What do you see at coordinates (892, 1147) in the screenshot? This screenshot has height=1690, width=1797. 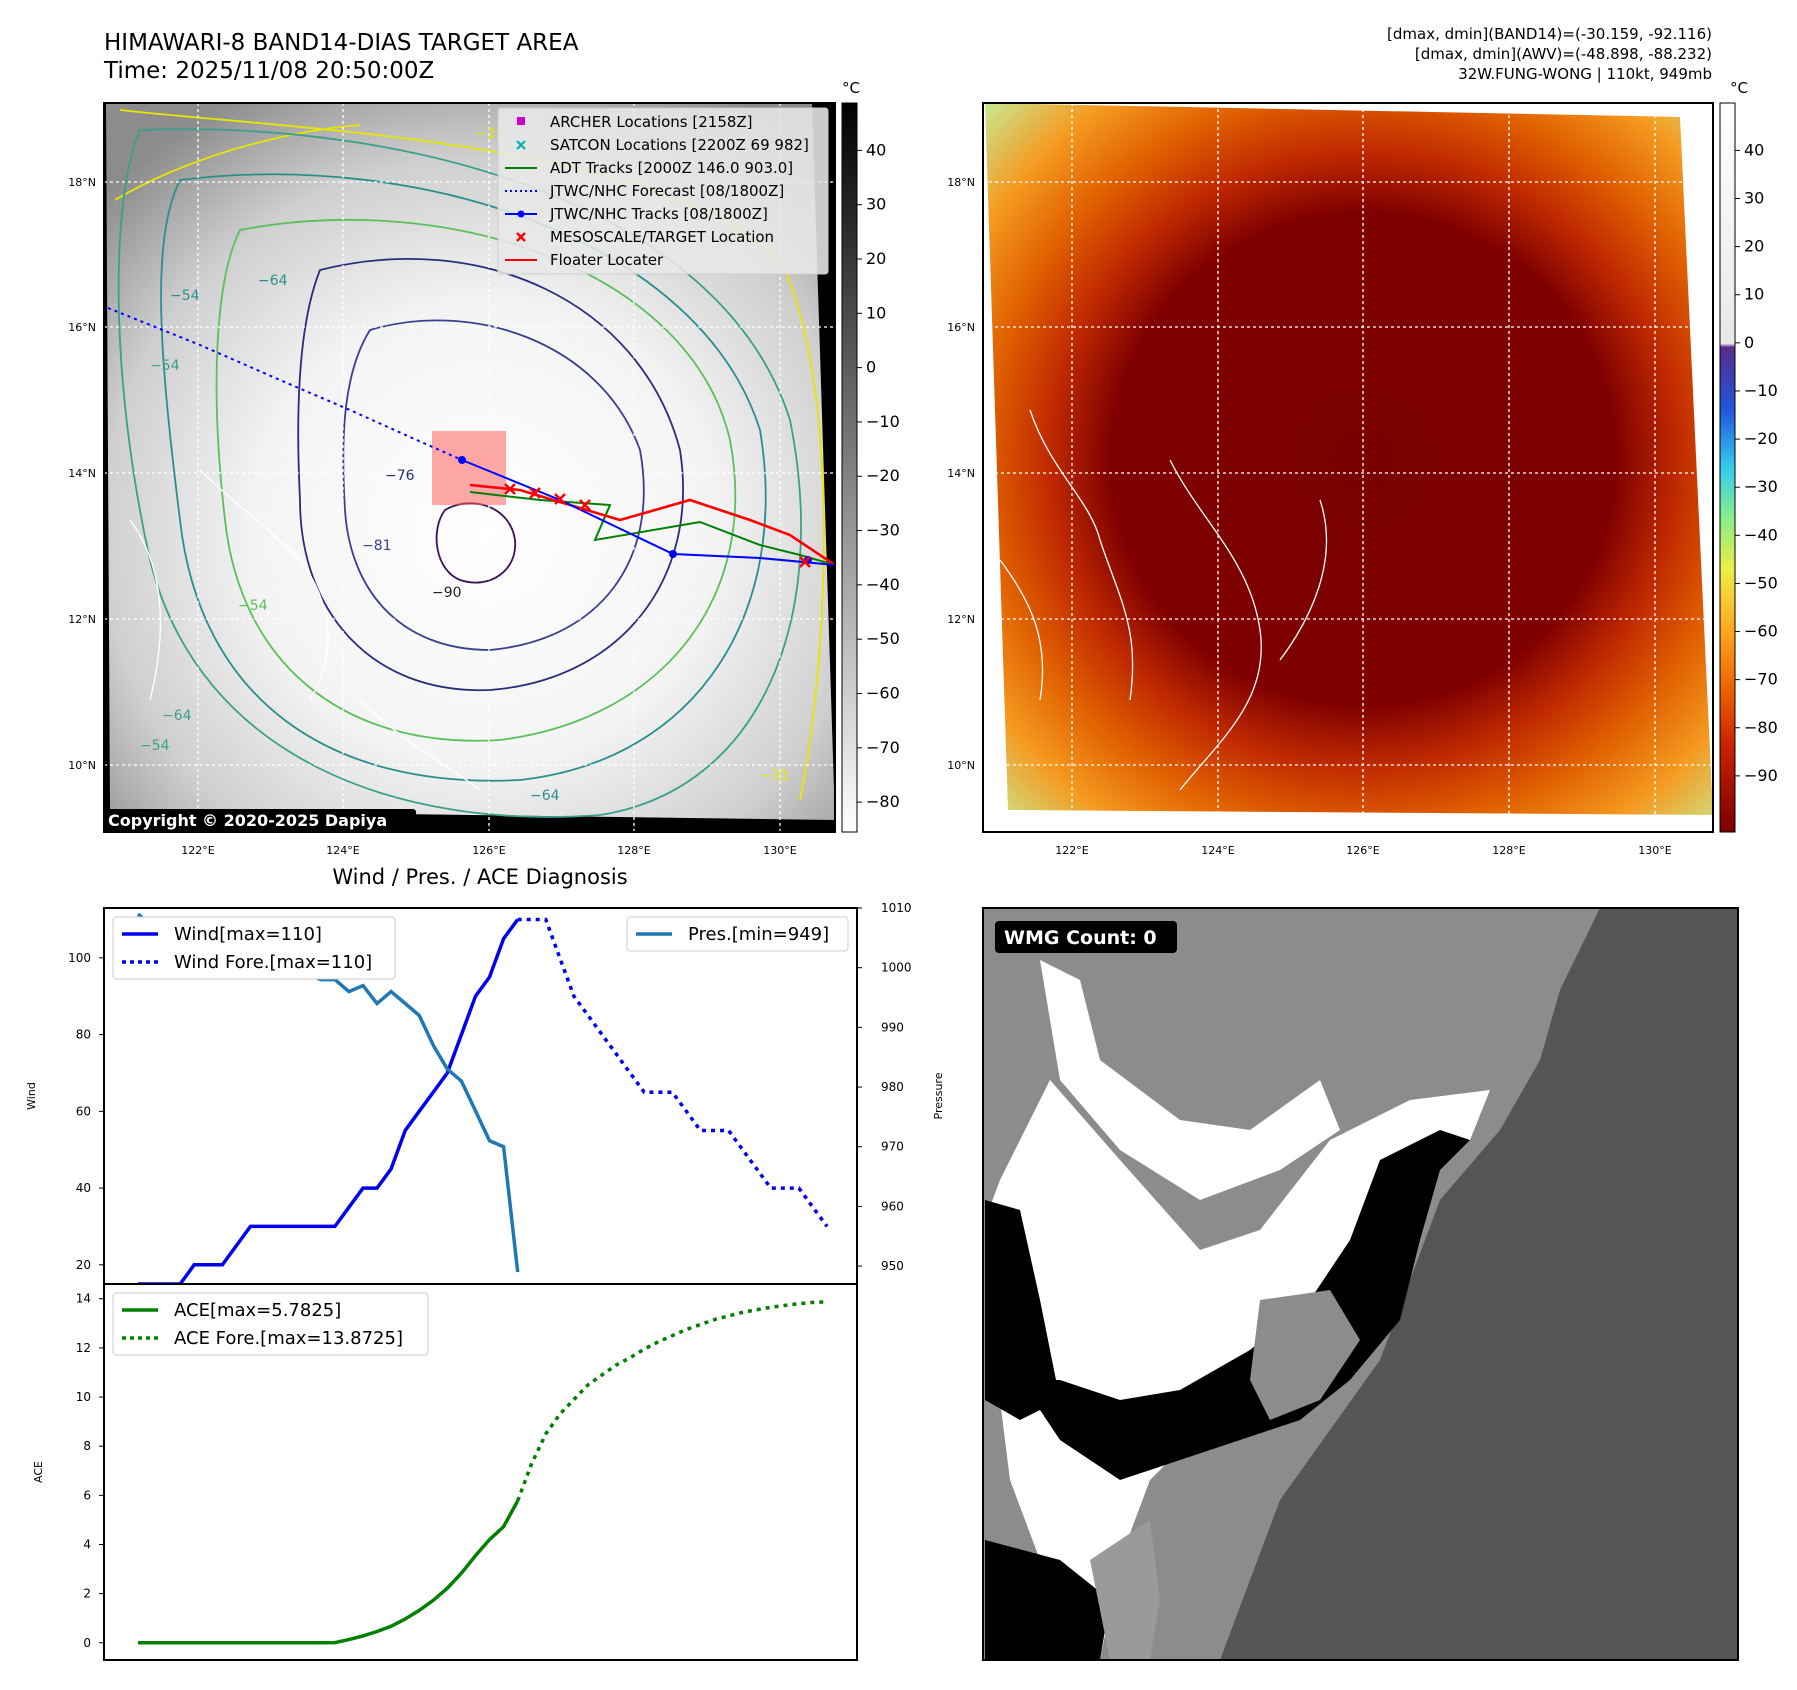 I see `pressure-tick-label: 970` at bounding box center [892, 1147].